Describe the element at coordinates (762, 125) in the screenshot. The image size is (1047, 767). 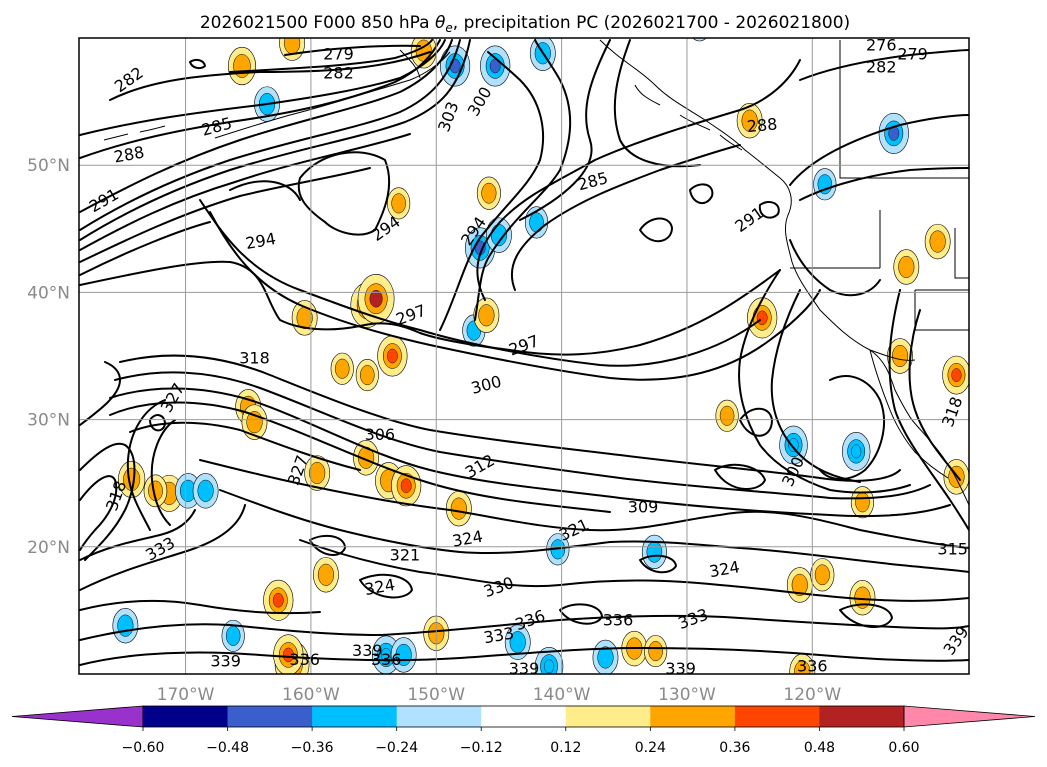
I see `contour-label: 288` at that location.